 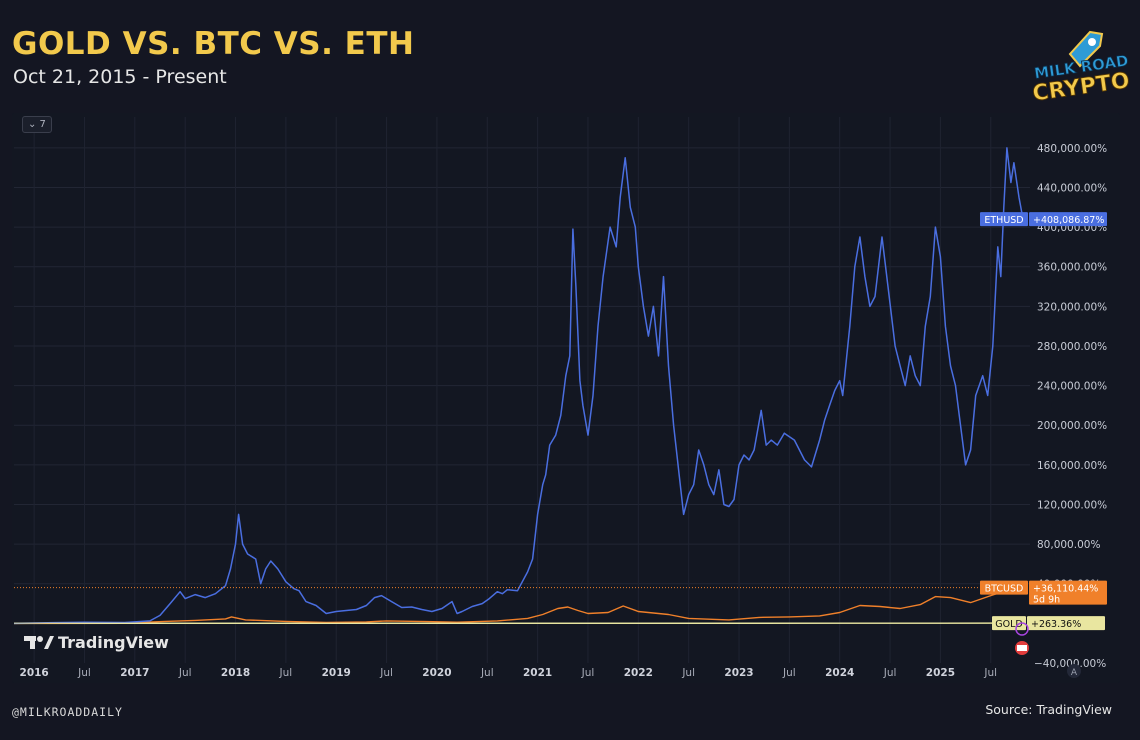 I want to click on x-tick-label: 2025, so click(x=940, y=673).